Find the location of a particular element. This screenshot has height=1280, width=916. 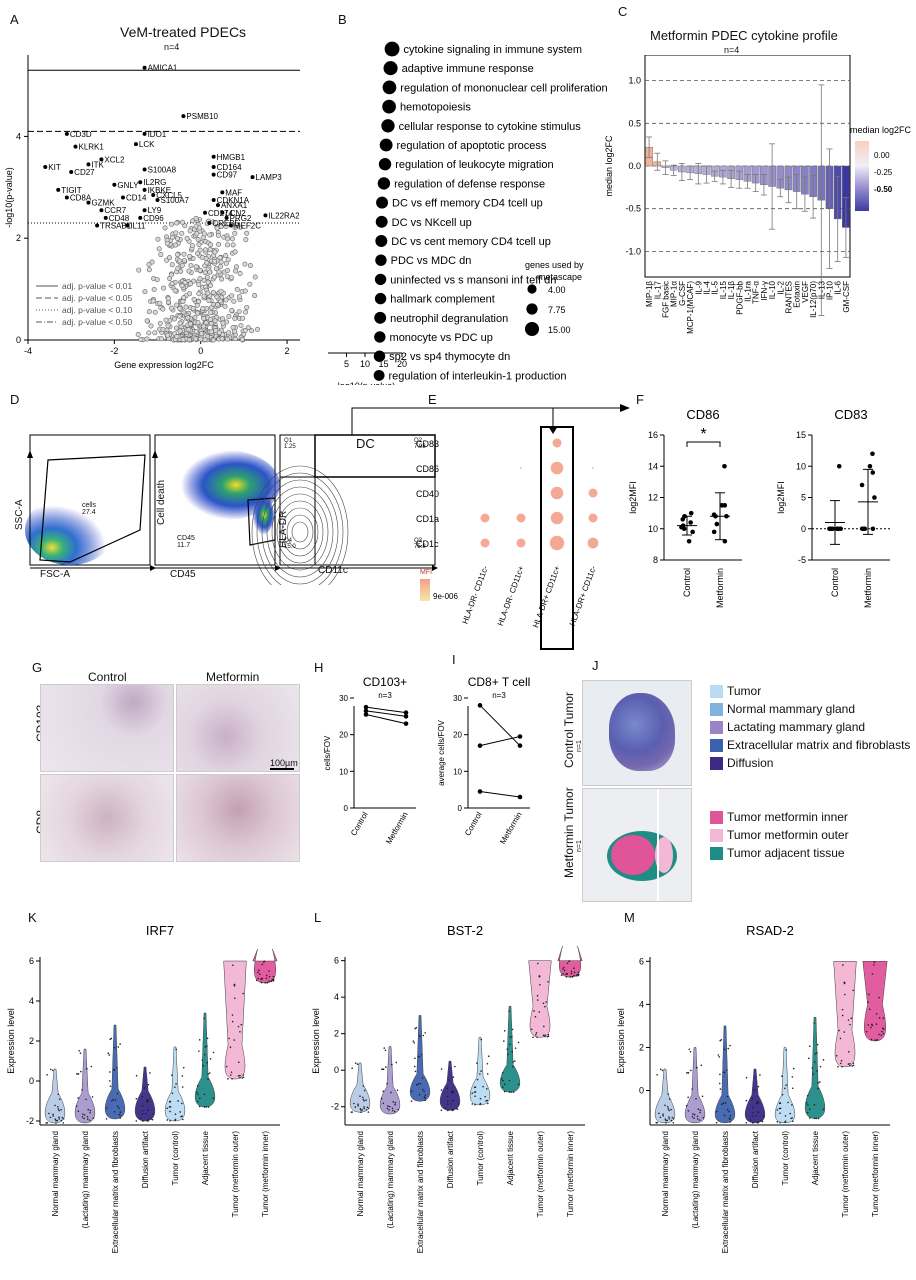

category-label: Extracellular matrix and fibroblasts is located at coordinates (725, 1192).